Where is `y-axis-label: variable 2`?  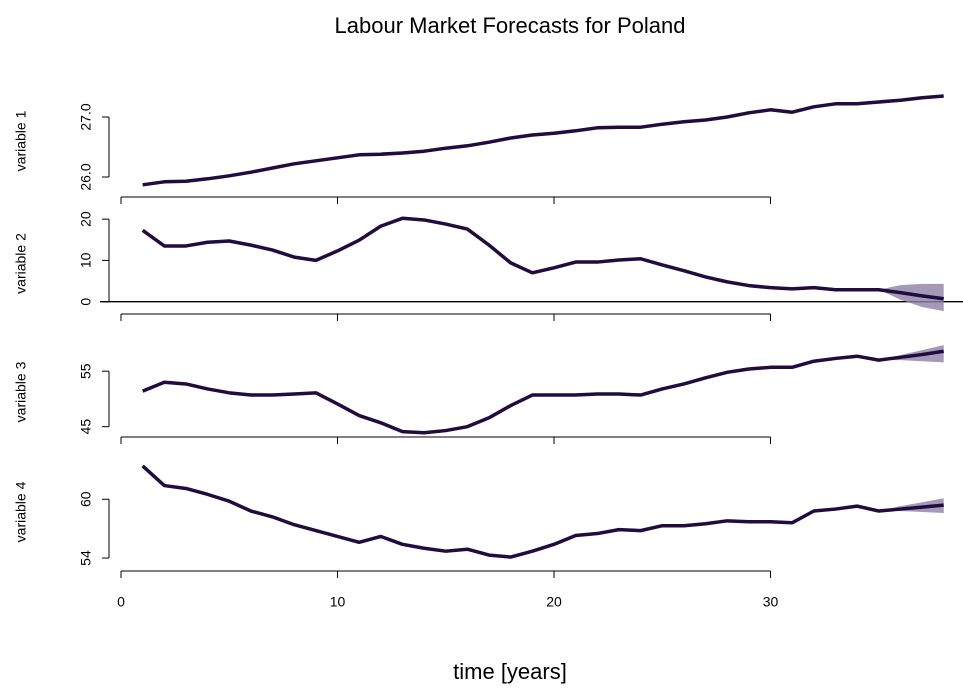 y-axis-label: variable 2 is located at coordinates (21, 263).